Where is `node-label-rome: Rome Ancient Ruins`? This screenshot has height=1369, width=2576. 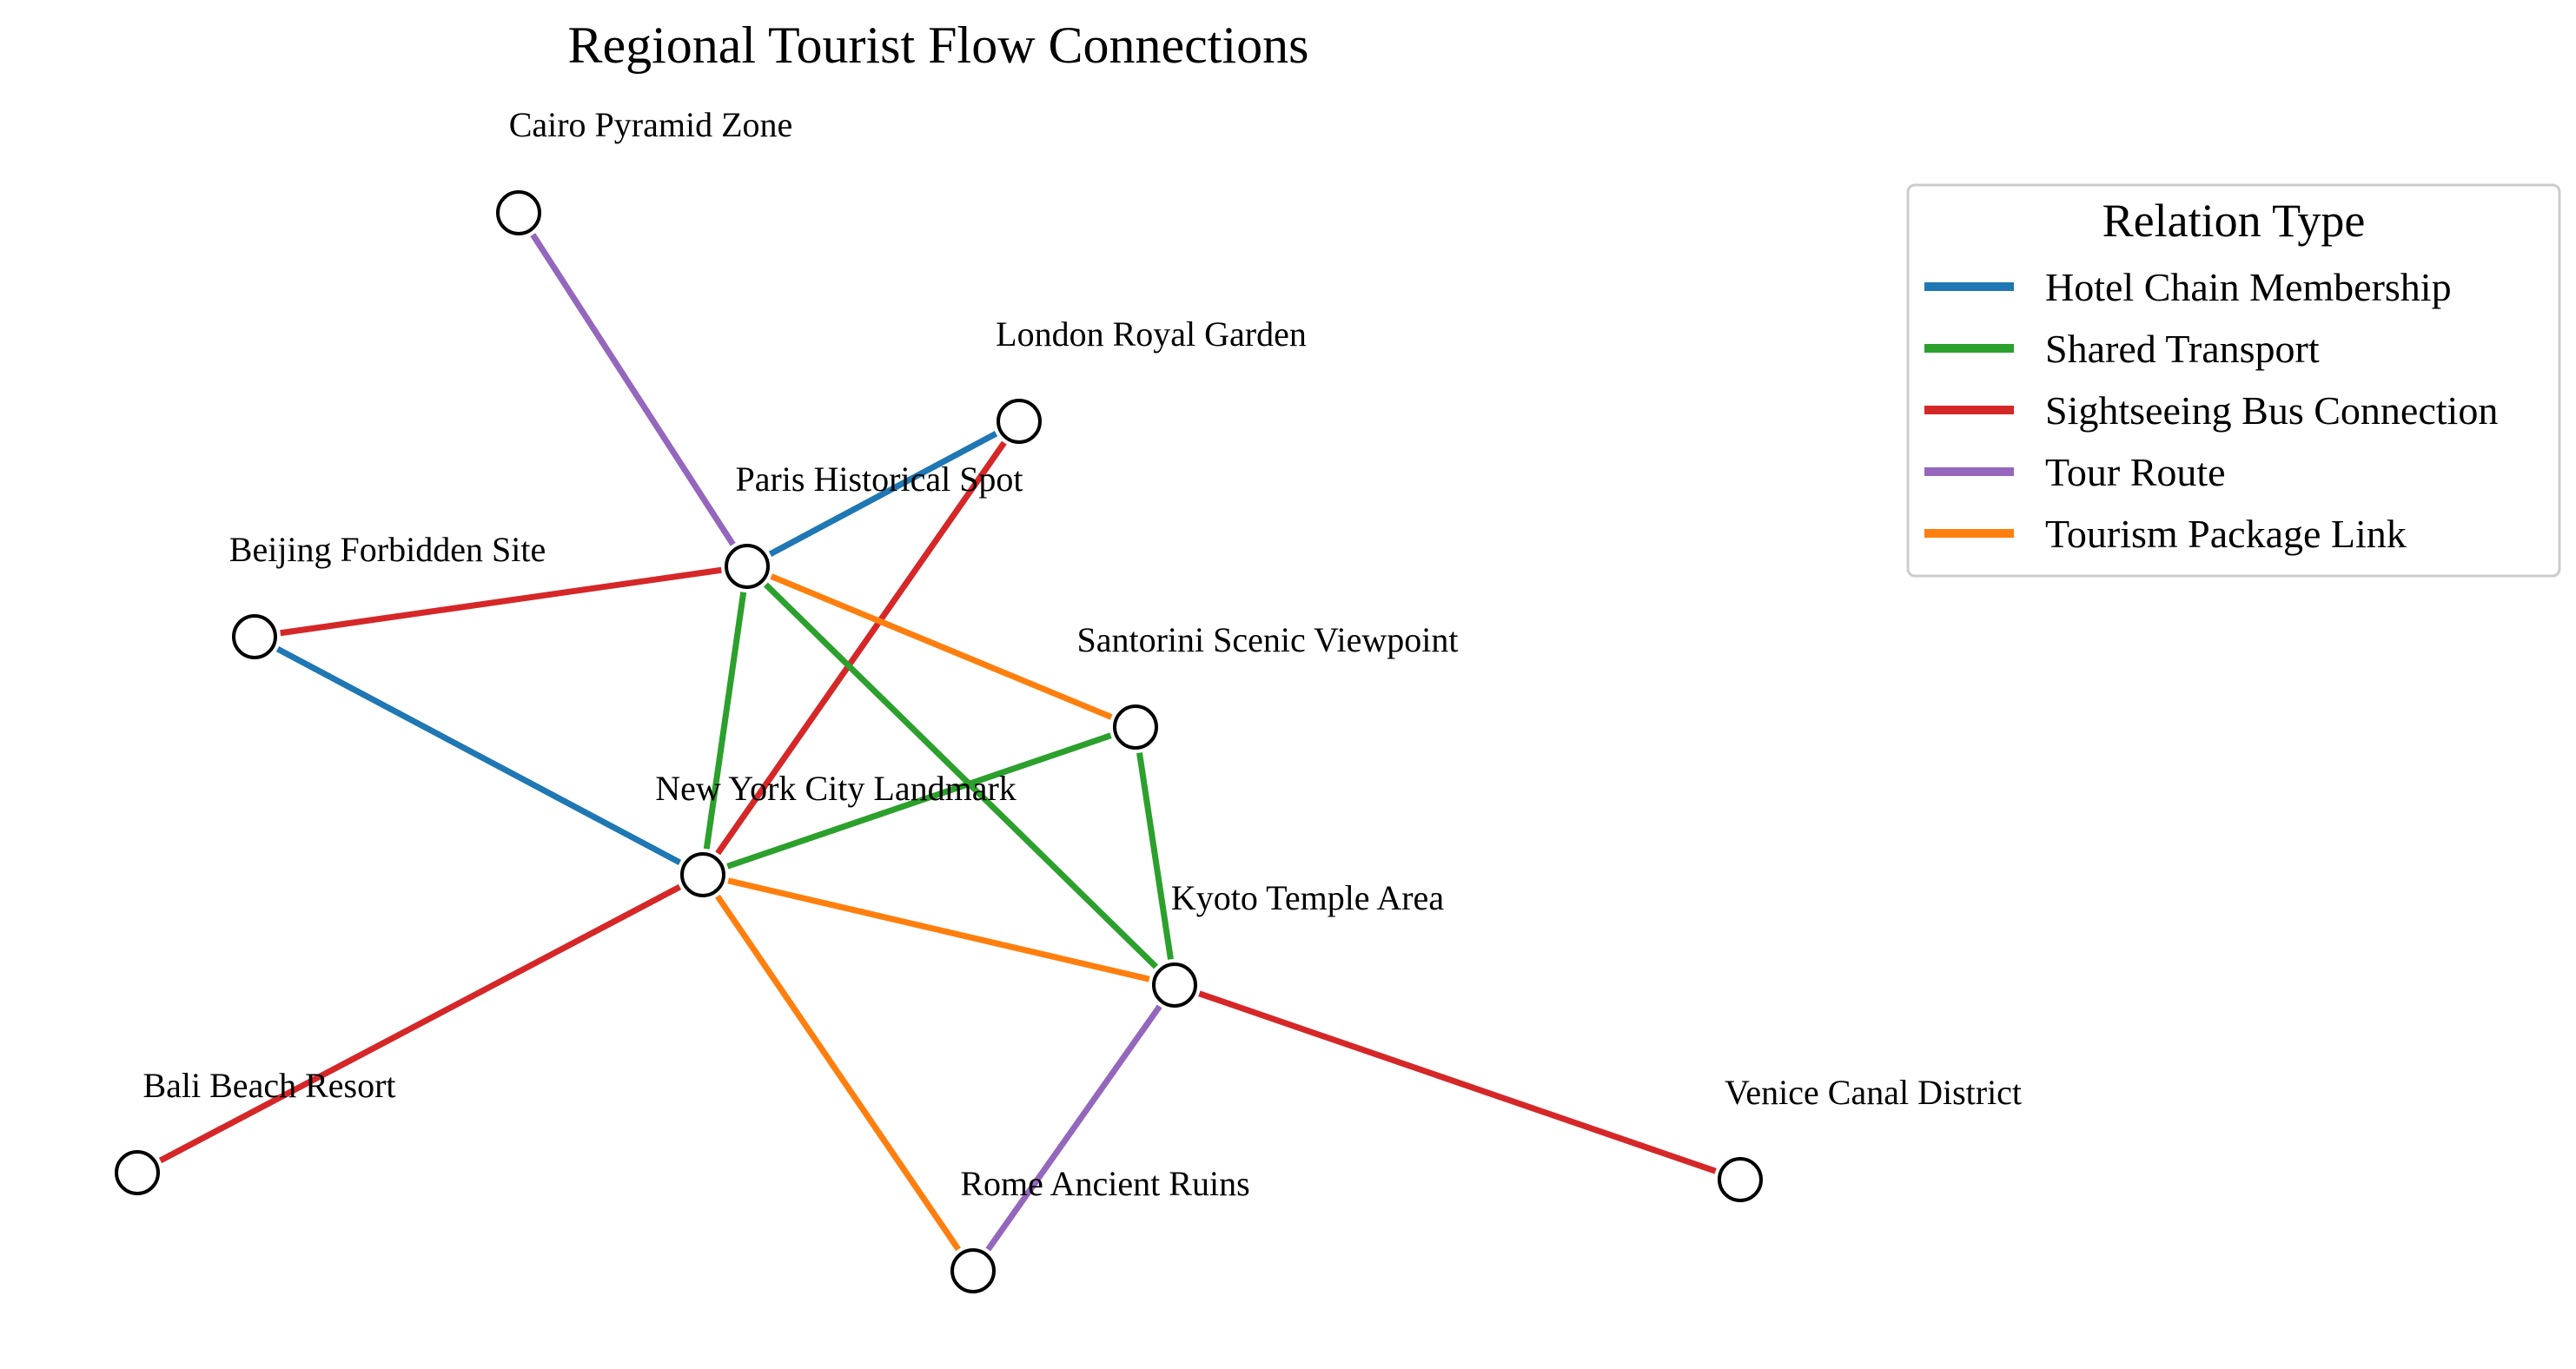 node-label-rome: Rome Ancient Ruins is located at coordinates (1104, 1183).